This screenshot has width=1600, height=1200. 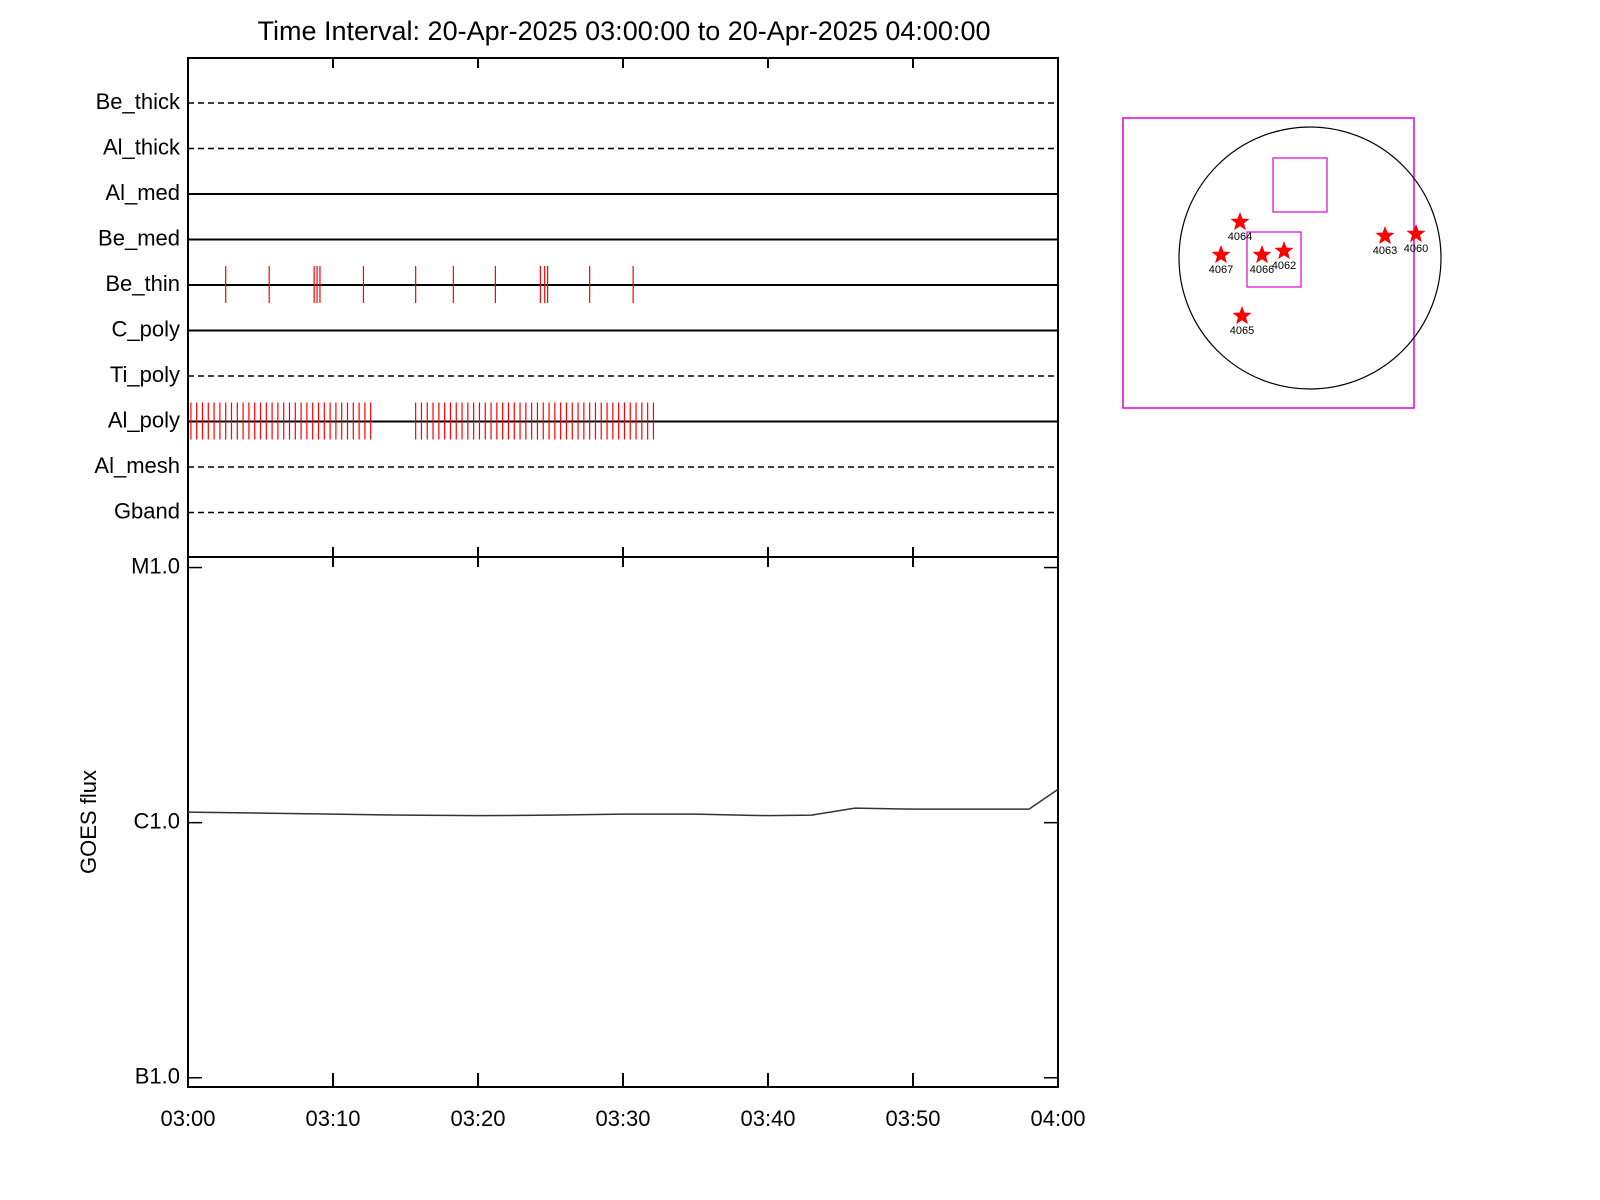 What do you see at coordinates (146, 328) in the screenshot?
I see `row-label: C_poly` at bounding box center [146, 328].